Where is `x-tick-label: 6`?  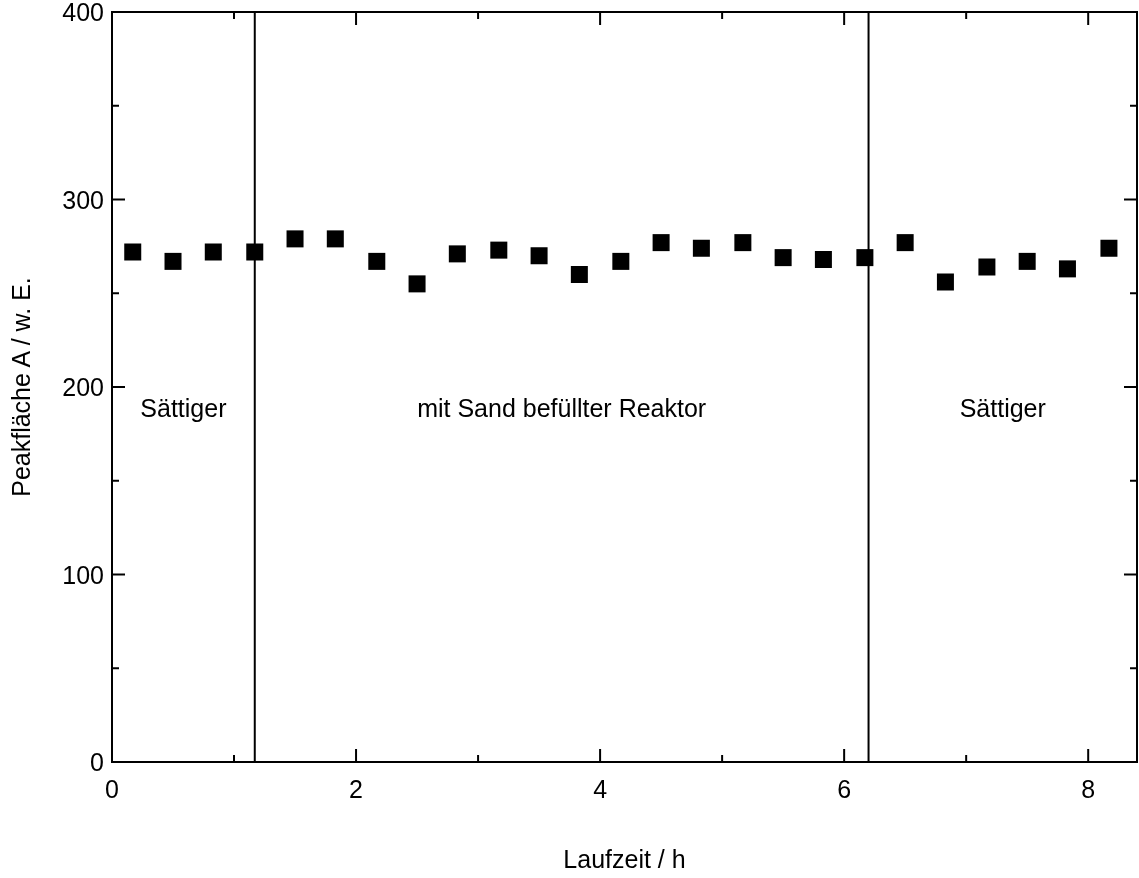 x-tick-label: 6 is located at coordinates (844, 789).